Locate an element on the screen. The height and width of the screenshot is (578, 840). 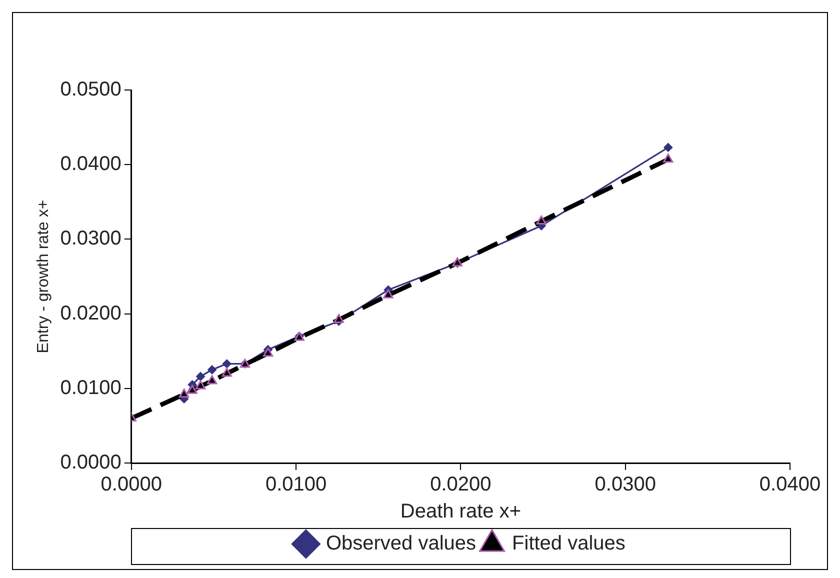
x-tick-label: 0.0100 is located at coordinates (296, 485).